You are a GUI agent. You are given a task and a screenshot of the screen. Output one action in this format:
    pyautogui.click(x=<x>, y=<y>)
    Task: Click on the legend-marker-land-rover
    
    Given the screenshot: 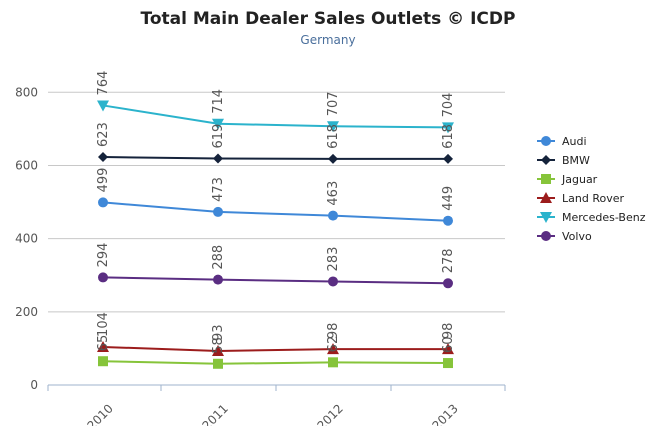 What is the action you would take?
    pyautogui.click(x=546, y=197)
    